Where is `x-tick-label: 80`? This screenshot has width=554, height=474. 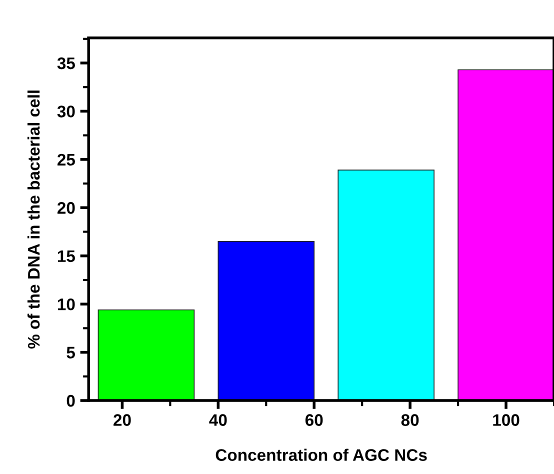
x-tick-label: 80 is located at coordinates (410, 420).